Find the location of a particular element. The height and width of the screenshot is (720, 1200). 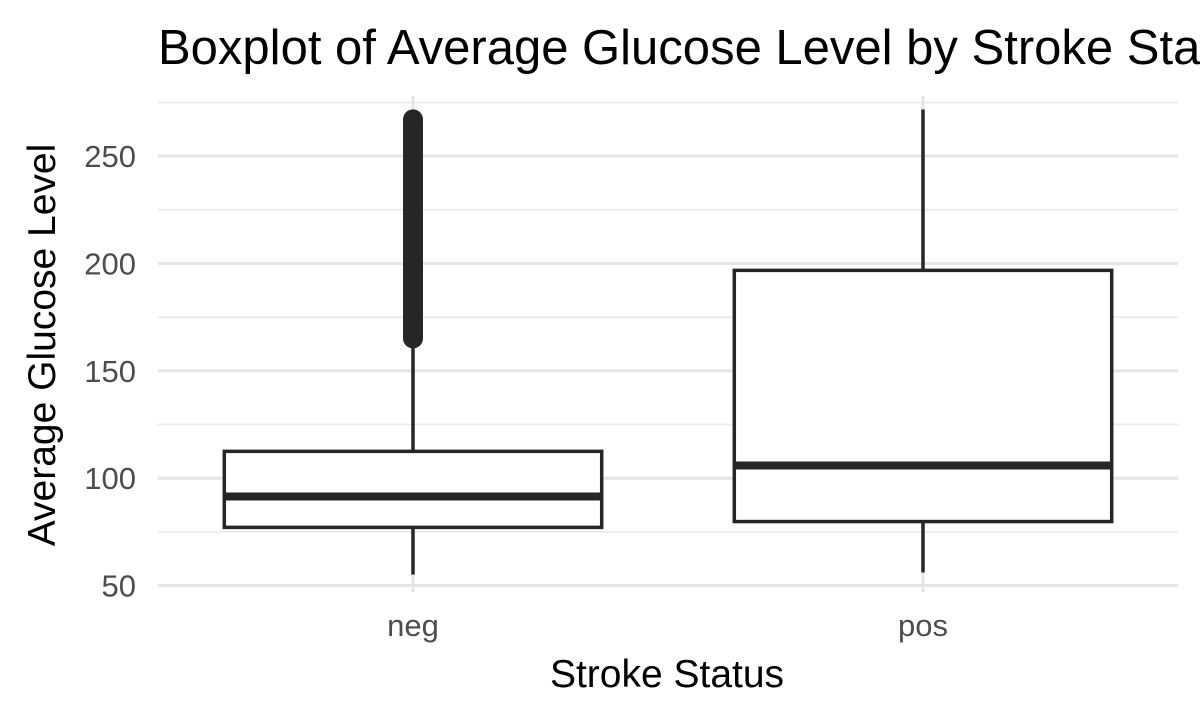

y-tick-label: 100 is located at coordinates (110, 478).